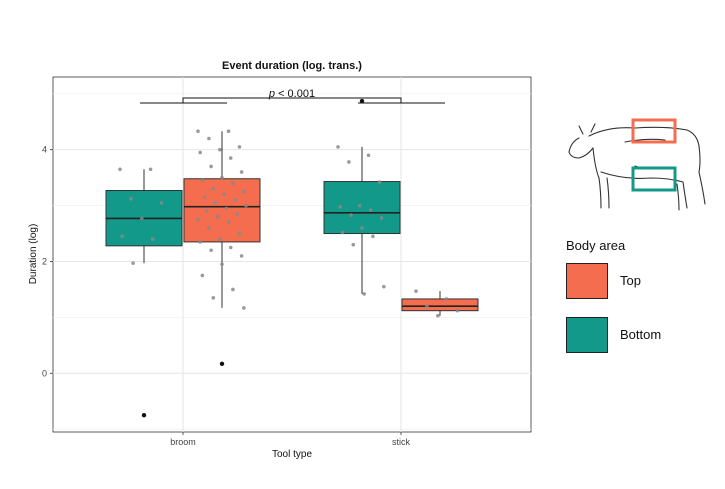  I want to click on legend-label-bottom: Bottom, so click(641, 334).